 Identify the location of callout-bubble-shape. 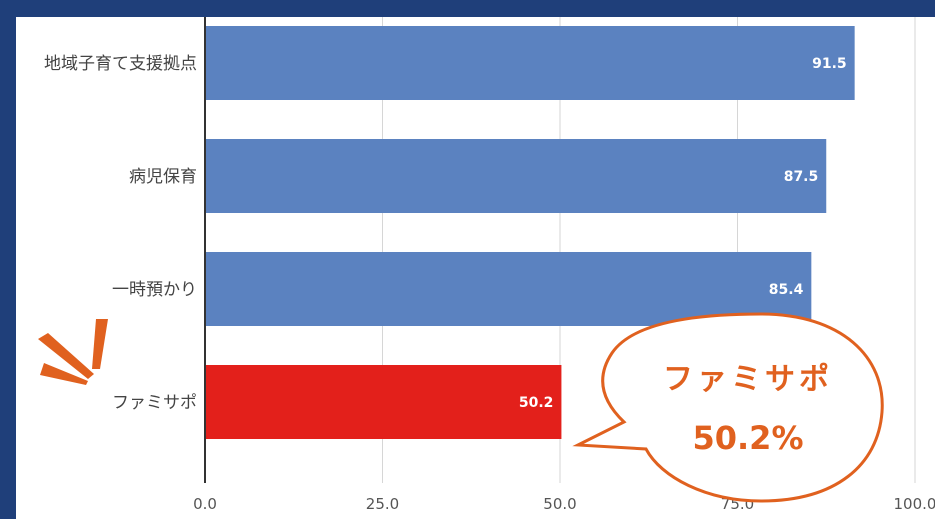
(728, 407).